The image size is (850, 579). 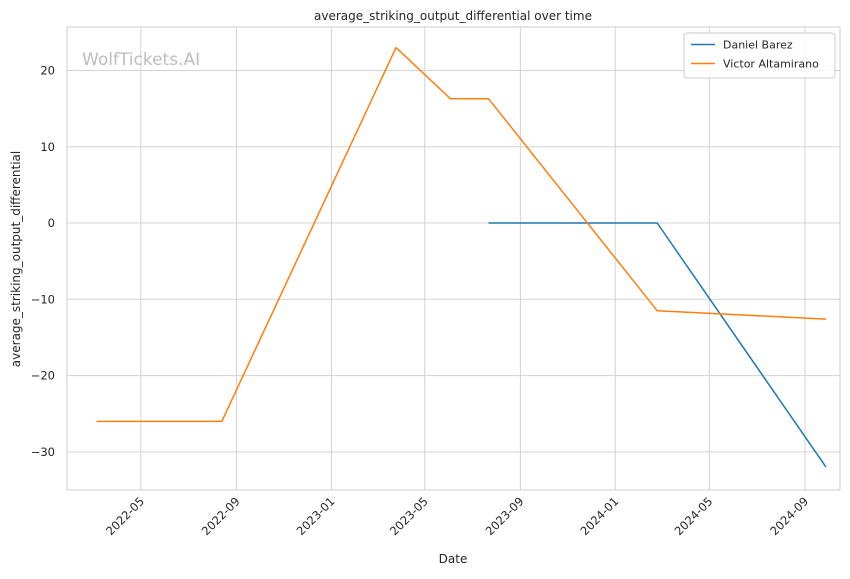 I want to click on x-tick-label: 2023-05, so click(x=409, y=516).